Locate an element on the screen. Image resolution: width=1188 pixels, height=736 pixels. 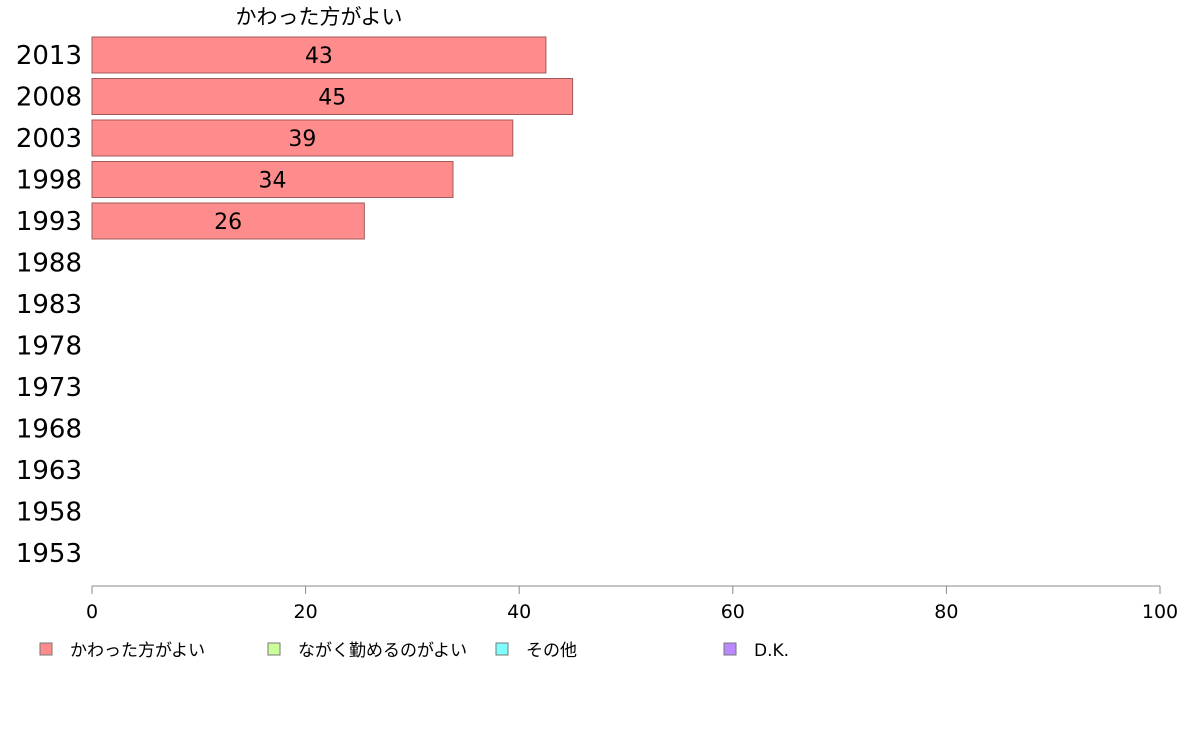
bar-1998 is located at coordinates (272, 179).